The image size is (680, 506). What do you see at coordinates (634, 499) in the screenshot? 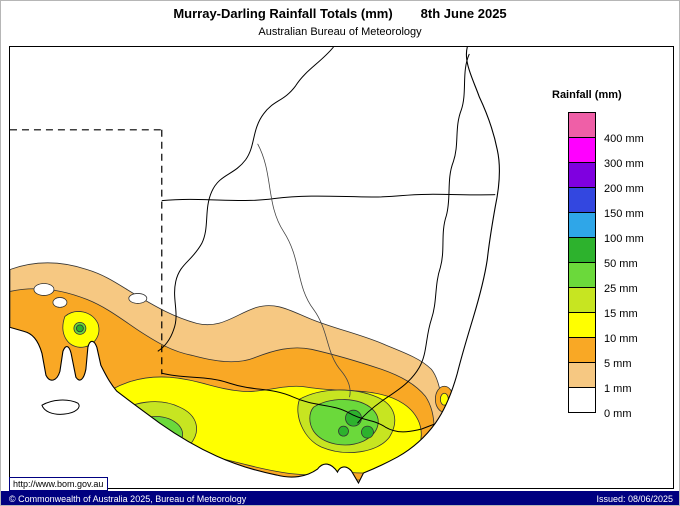
I see `issued-date: Issued: 08/06/2025` at bounding box center [634, 499].